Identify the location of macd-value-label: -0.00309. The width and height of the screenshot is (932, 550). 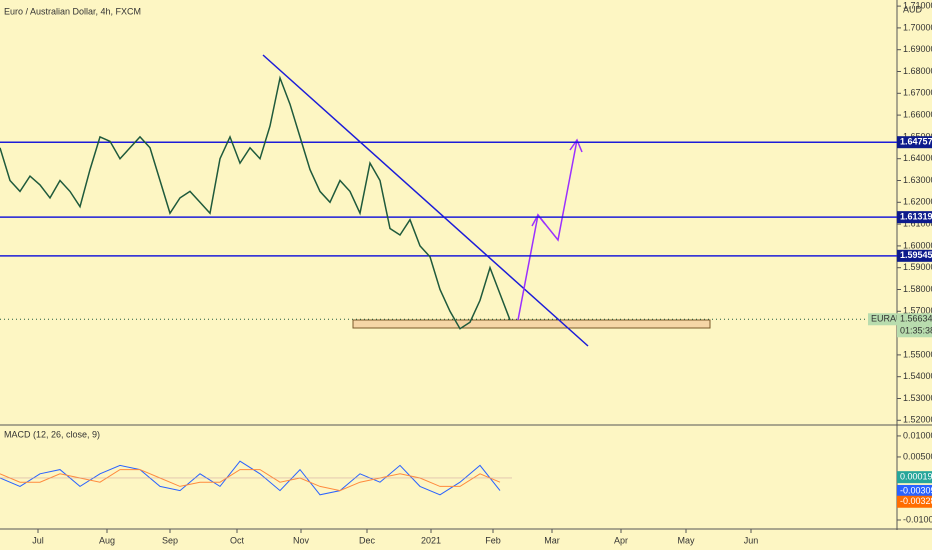
(916, 490).